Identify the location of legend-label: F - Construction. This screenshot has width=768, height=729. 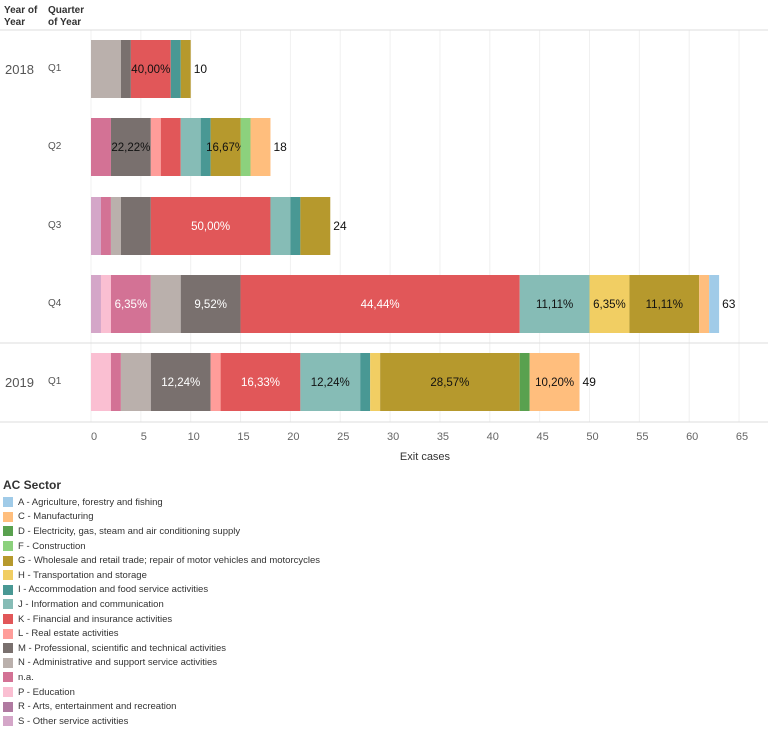
(52, 546).